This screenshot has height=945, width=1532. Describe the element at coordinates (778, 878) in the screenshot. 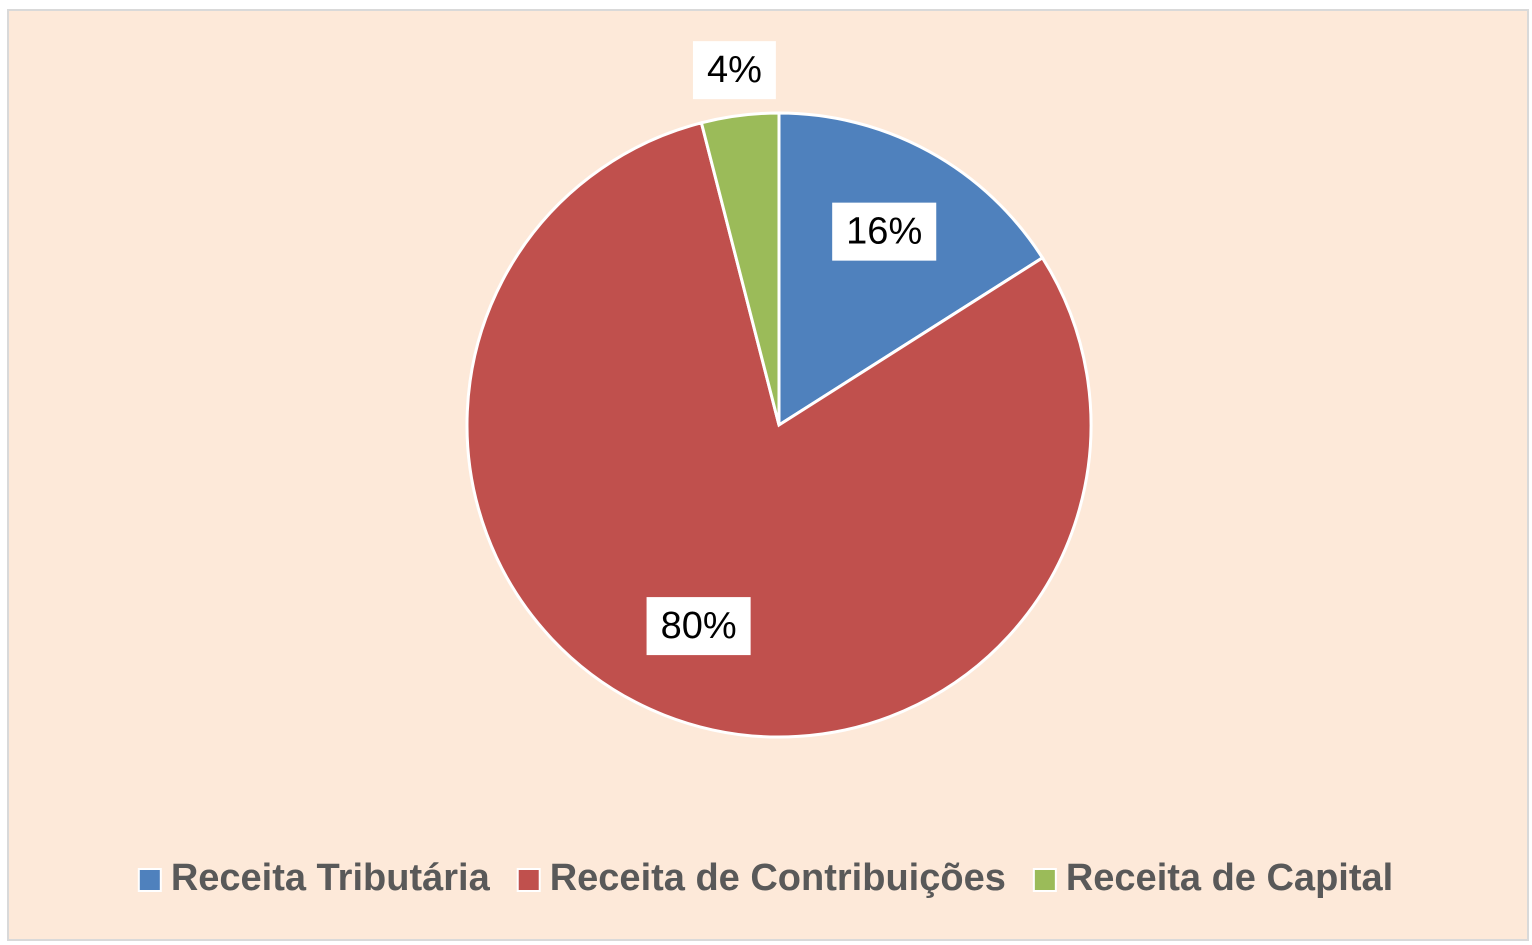

I see `legend-label: Receita de Contribuições` at that location.